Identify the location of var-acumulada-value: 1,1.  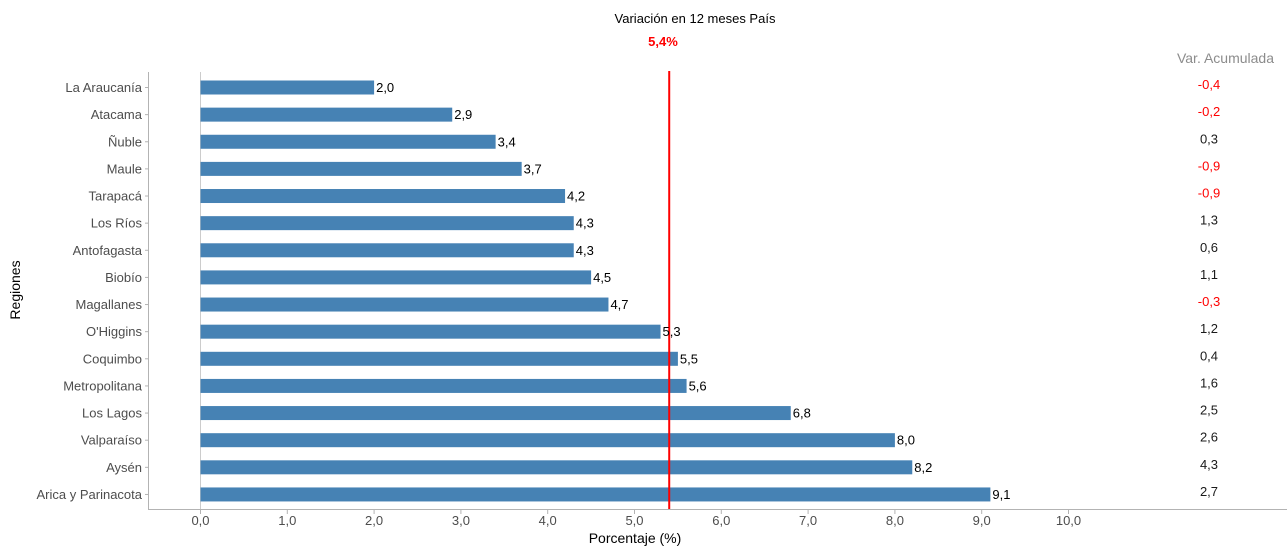
(1209, 274).